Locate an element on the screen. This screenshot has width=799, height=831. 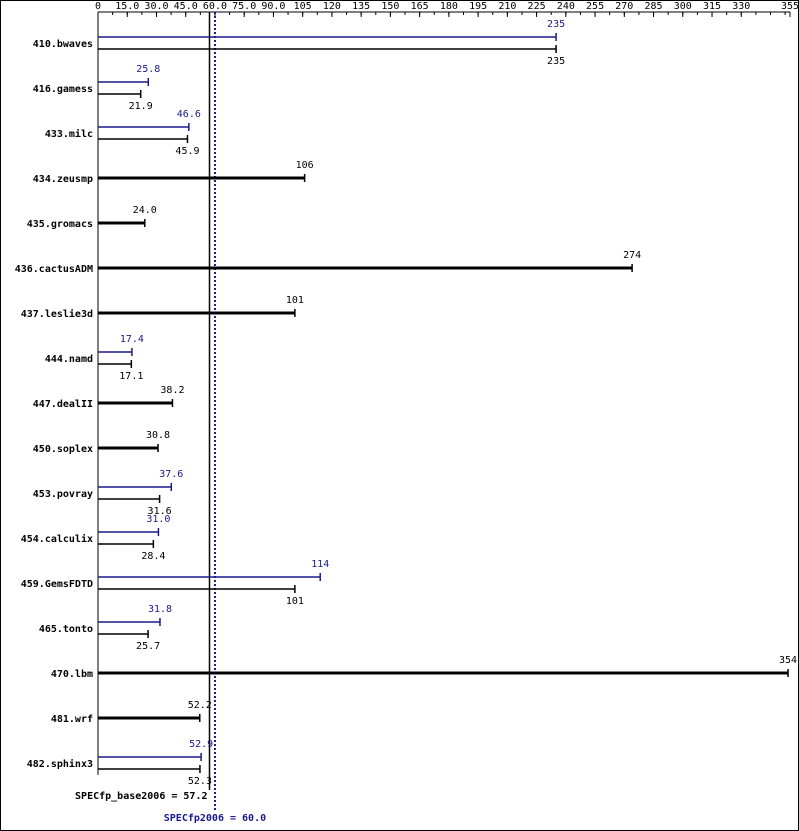
category-label: 459.GemsFDTD is located at coordinates (57, 584).